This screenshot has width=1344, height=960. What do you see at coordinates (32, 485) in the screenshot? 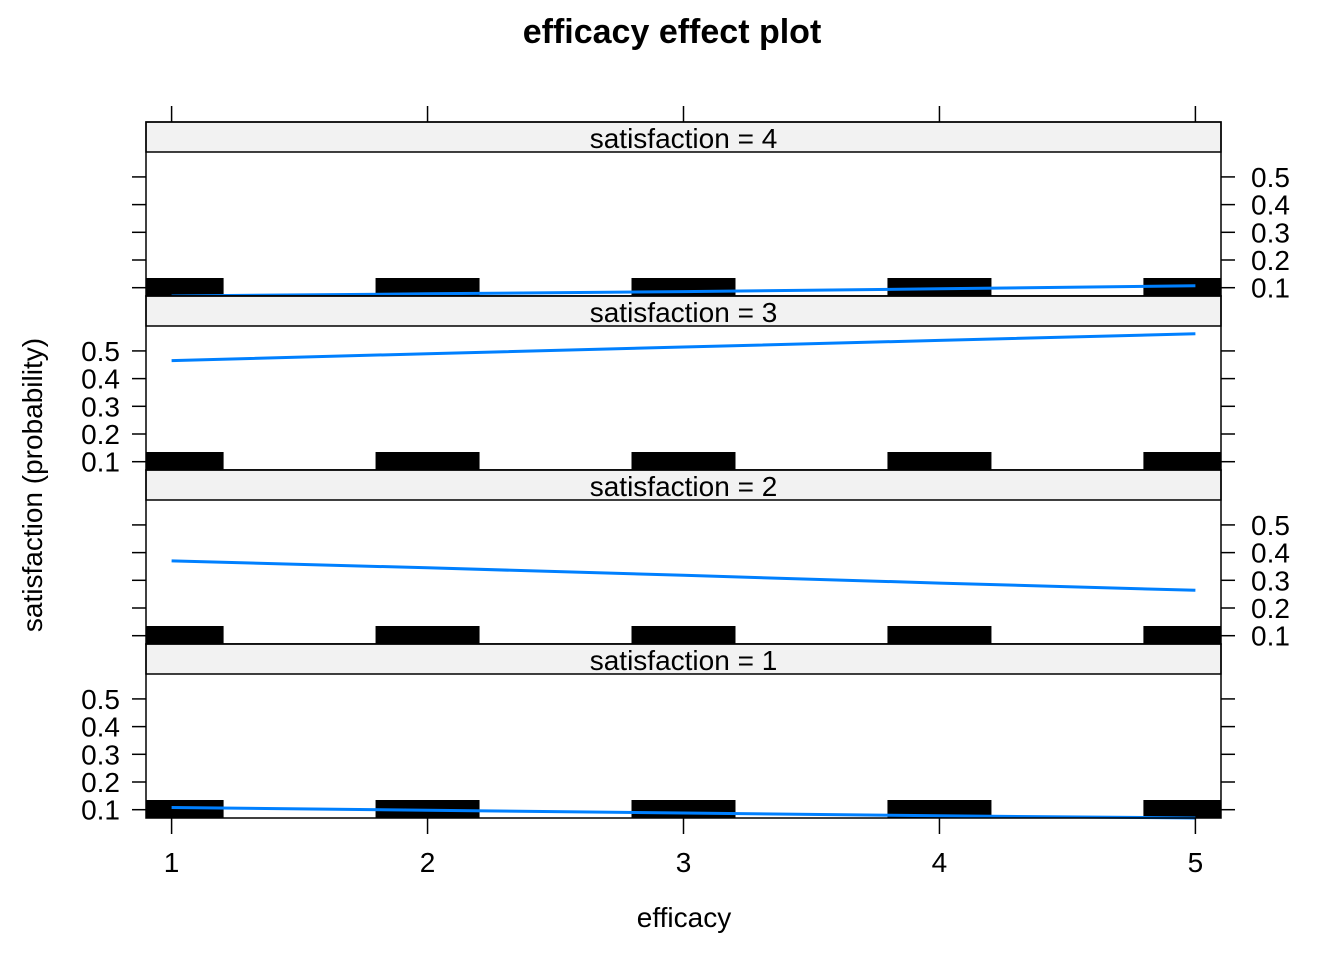
I see `y-axis-label: satisfaction (probability)` at bounding box center [32, 485].